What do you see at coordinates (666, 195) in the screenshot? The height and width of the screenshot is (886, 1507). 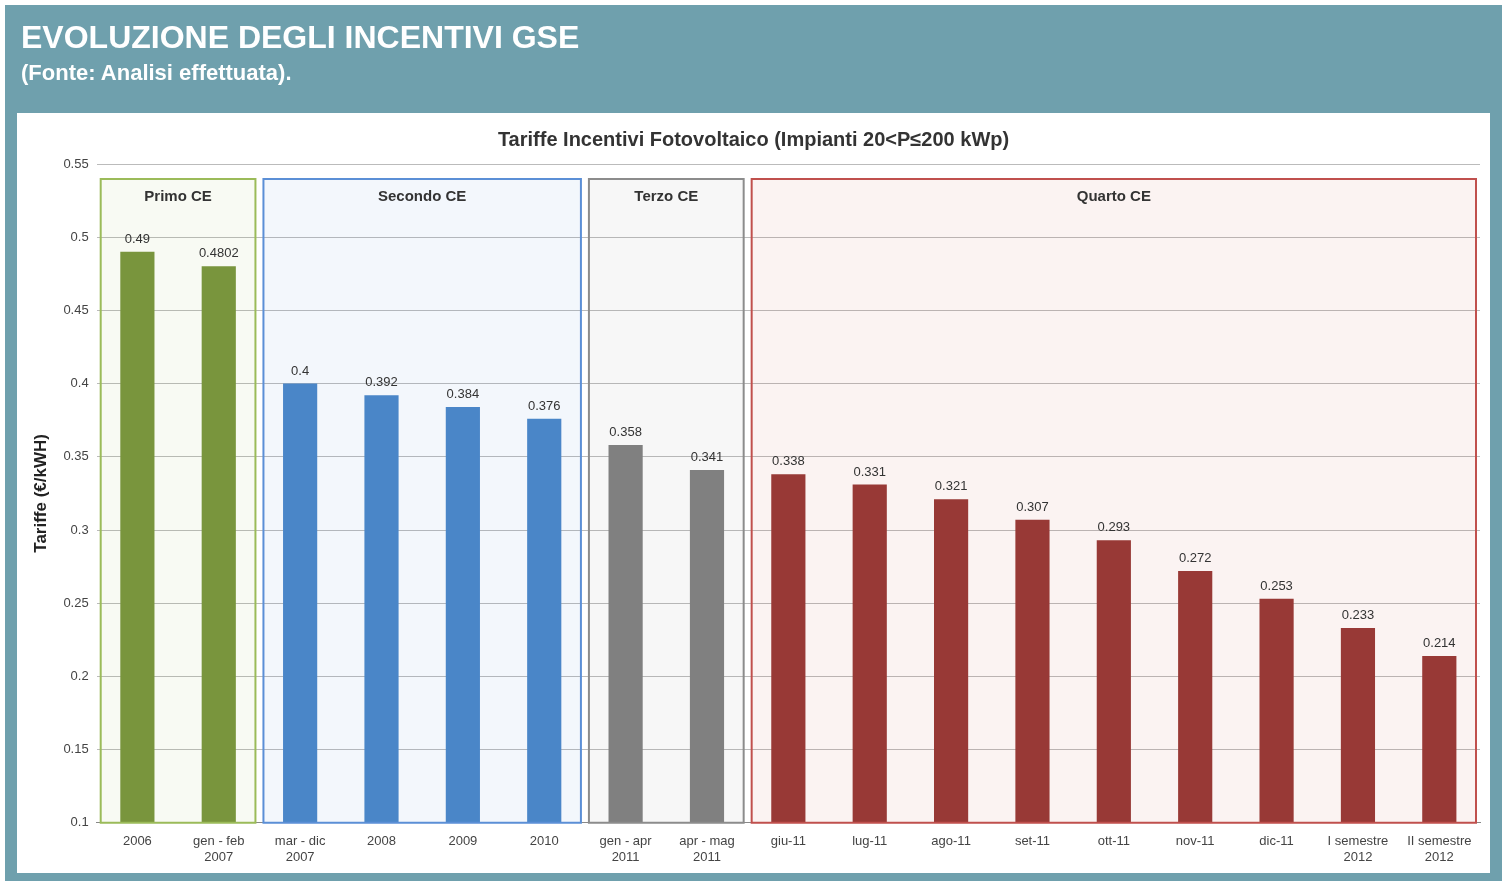 I see `band-label: Terzo CE` at bounding box center [666, 195].